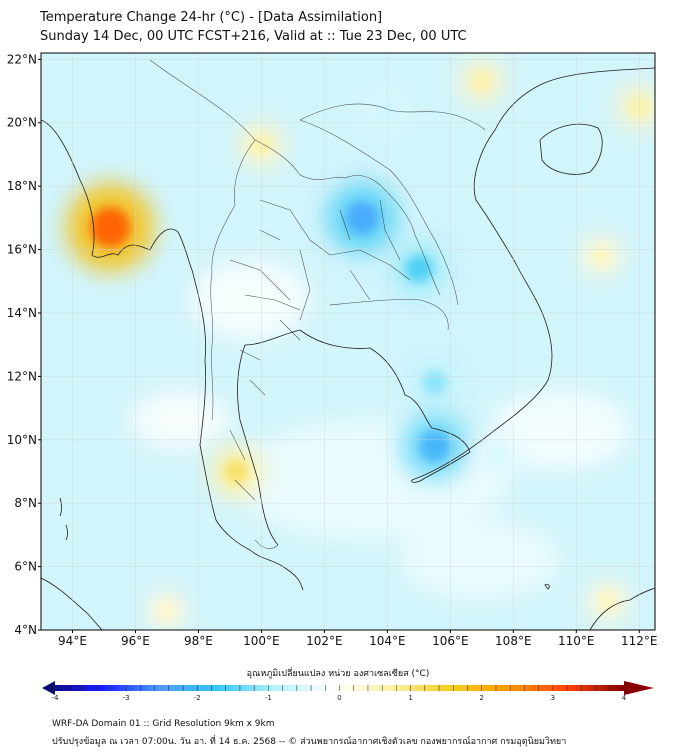 The height and width of the screenshot is (756, 676). Describe the element at coordinates (348, 691) in the screenshot. I see `colorbar: -4 -3 -2 -1 0 1 2 3 4` at that location.